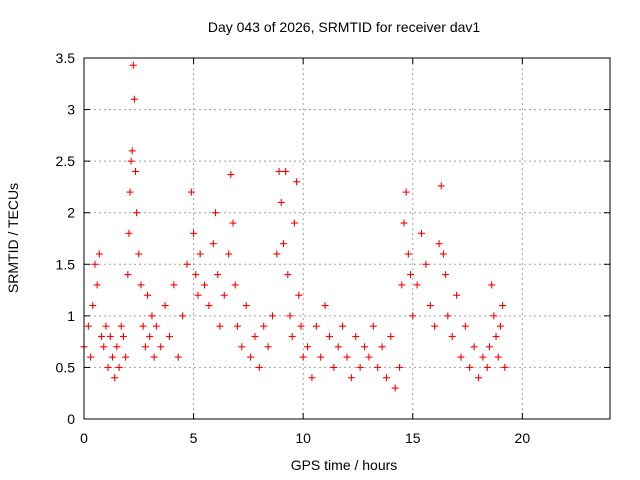 The image size is (640, 480). Describe the element at coordinates (71, 110) in the screenshot. I see `y-tick-label: 3` at that location.